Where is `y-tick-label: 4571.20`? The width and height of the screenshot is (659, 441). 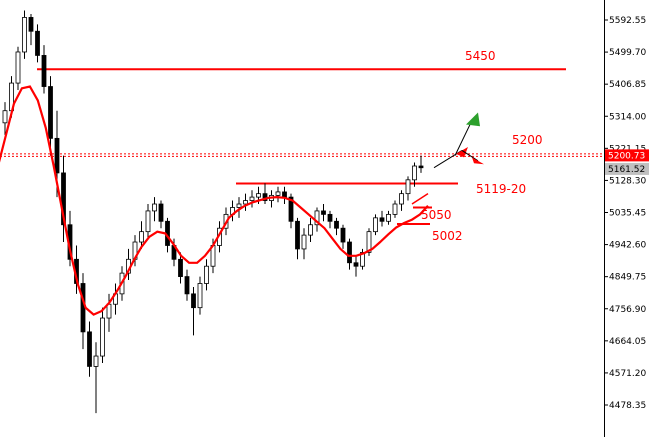 y-tick-label: 4571.20 is located at coordinates (627, 374).